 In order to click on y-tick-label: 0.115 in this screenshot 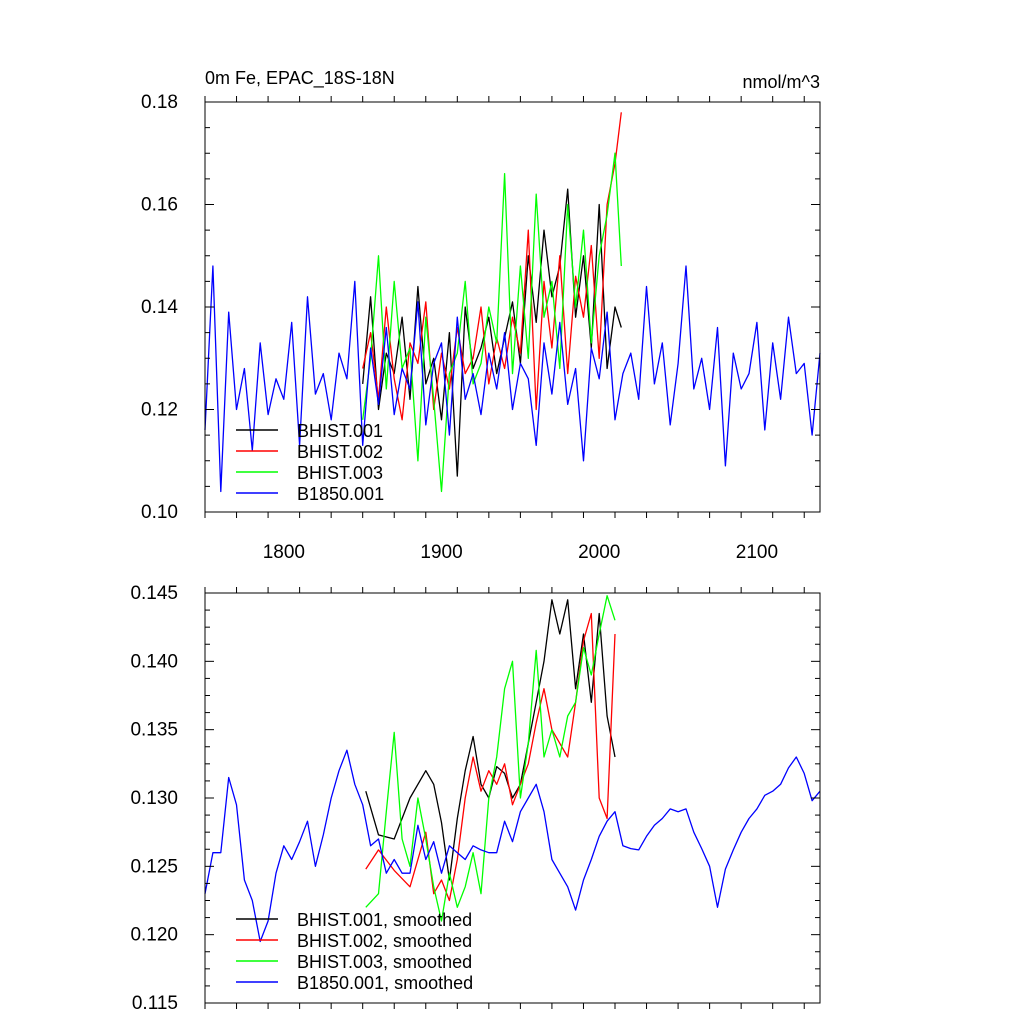, I will do `click(155, 1003)`.